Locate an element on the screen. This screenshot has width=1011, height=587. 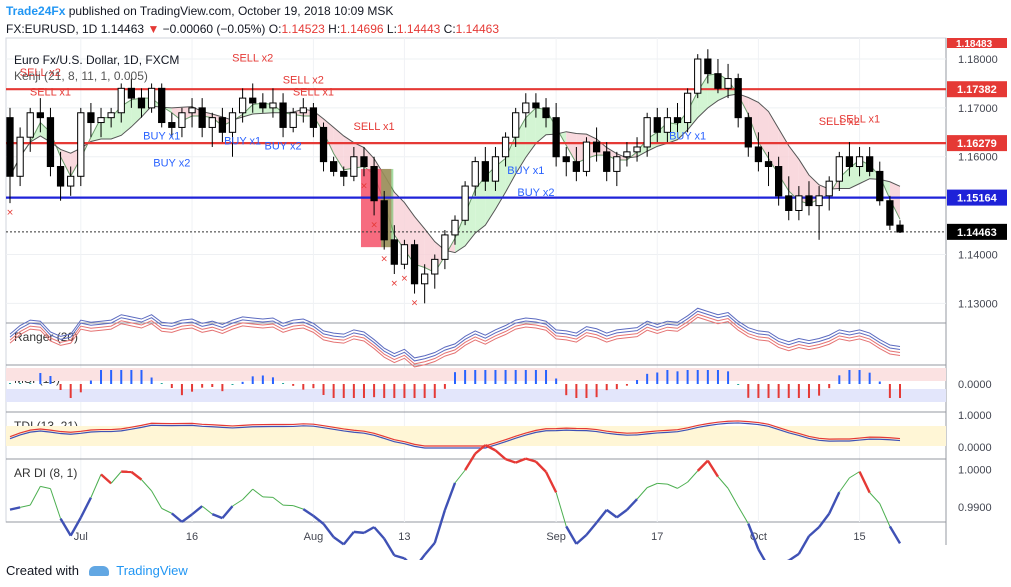
tdi-tick-label: 0.0000 is located at coordinates (975, 448).